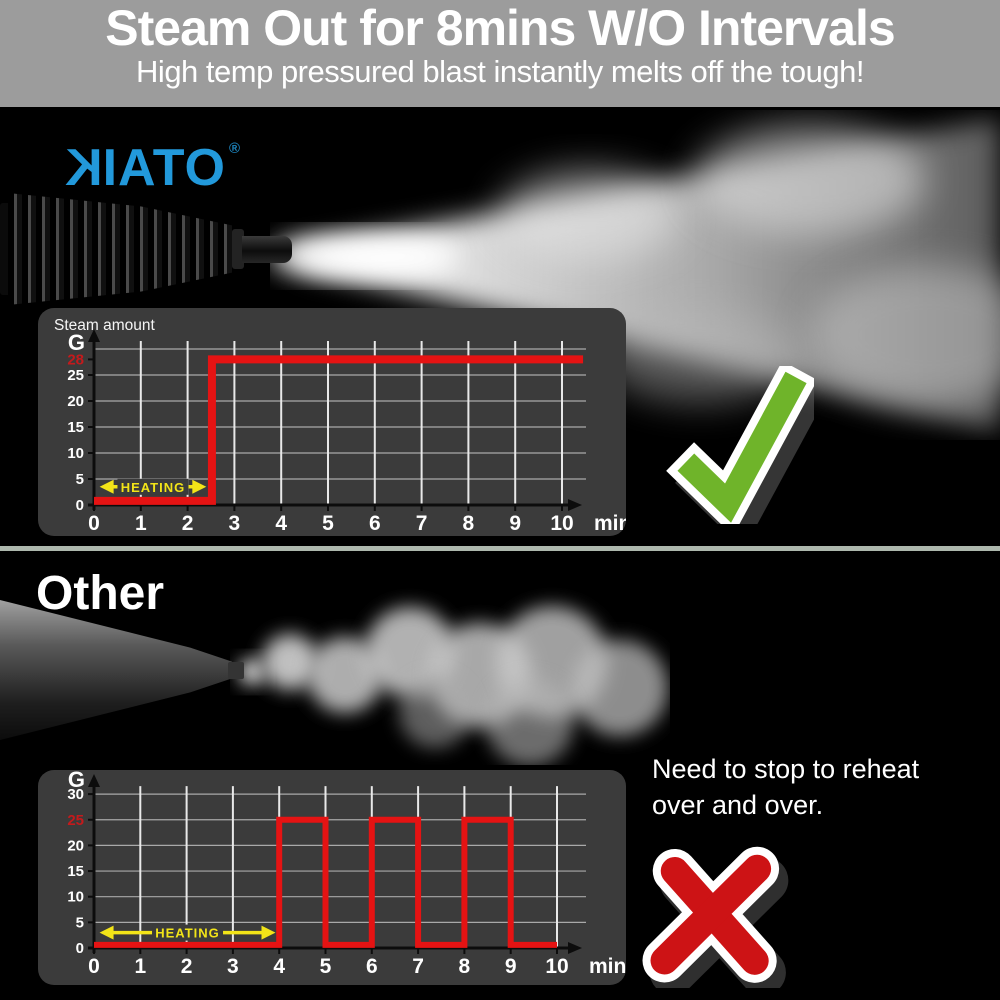 This screenshot has height=1000, width=1000. I want to click on steam-cleaner-nozzle-photo, so click(146, 249).